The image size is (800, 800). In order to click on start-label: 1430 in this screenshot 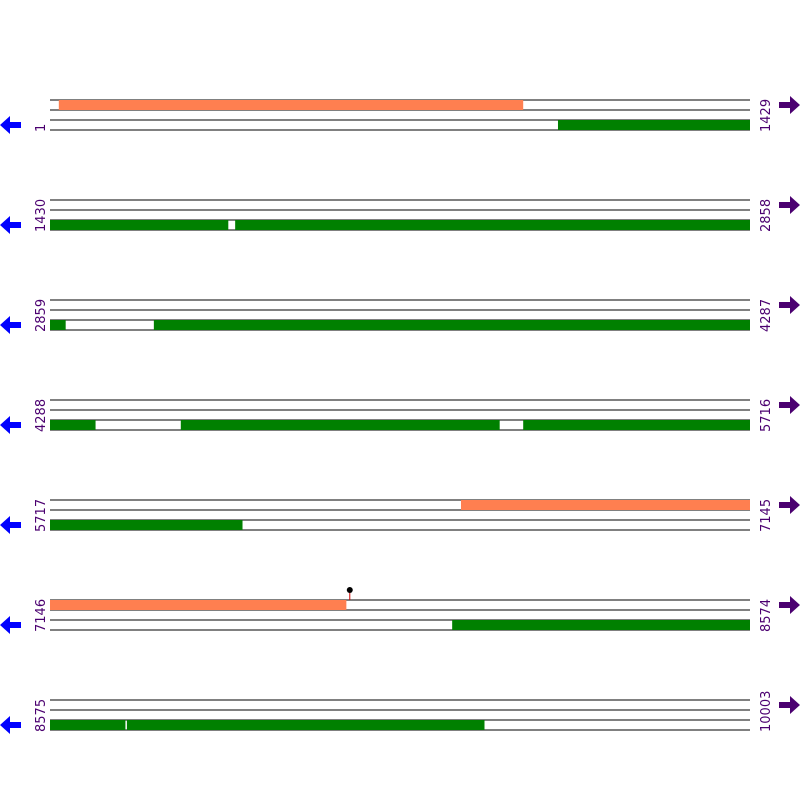, I will do `click(41, 215)`.